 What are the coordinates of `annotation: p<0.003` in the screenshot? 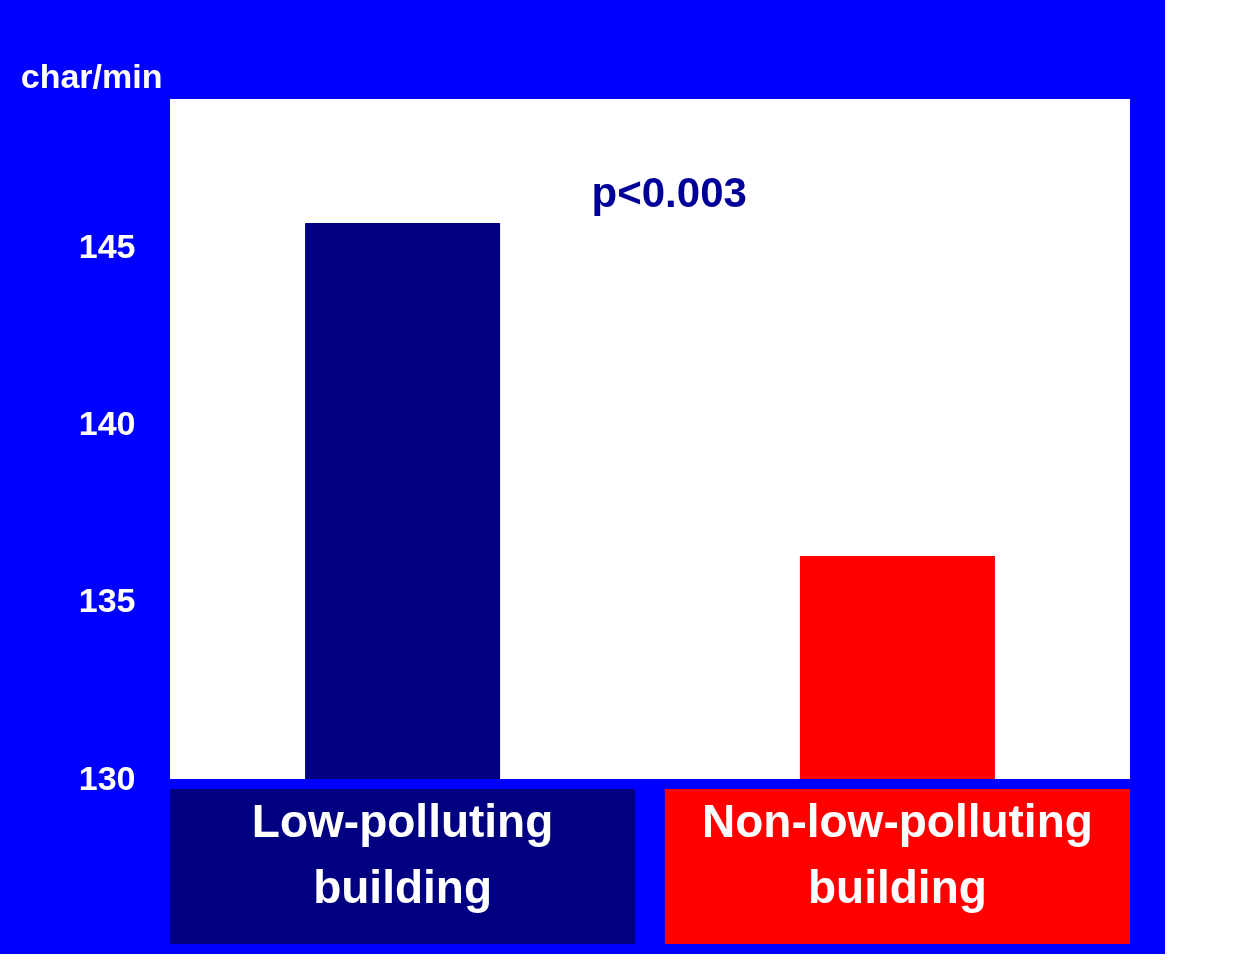 It's located at (669, 192).